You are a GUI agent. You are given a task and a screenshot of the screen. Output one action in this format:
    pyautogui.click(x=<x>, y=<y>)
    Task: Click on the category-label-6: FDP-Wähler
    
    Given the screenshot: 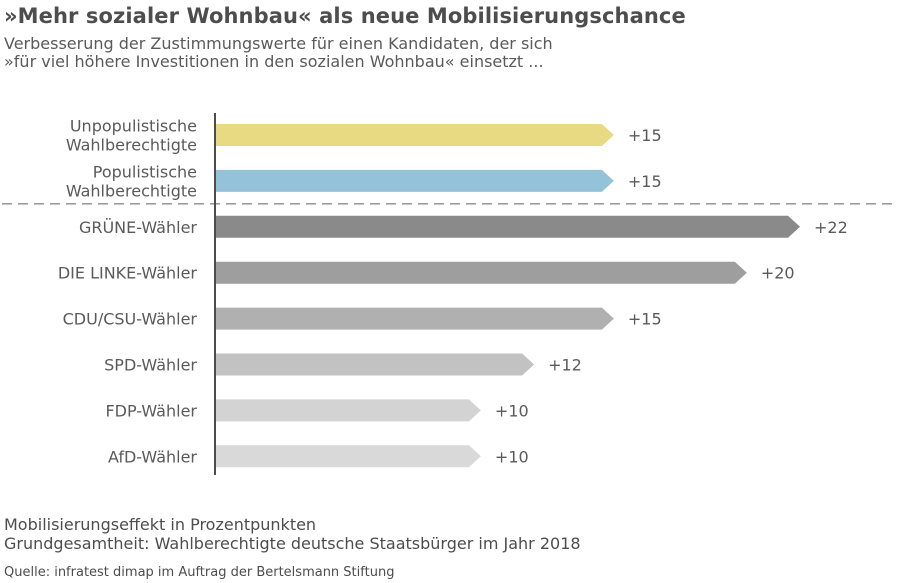 What is the action you would take?
    pyautogui.click(x=151, y=410)
    